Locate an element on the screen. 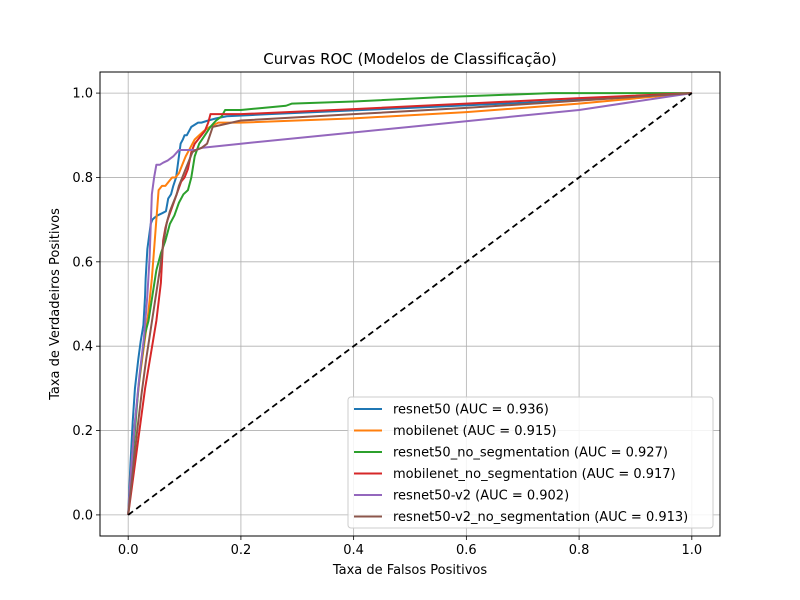 This screenshot has height=600, width=800. x-axis-ticks: 0.0 0.2 0.4 0.6 0.8 1.0 is located at coordinates (410, 547).